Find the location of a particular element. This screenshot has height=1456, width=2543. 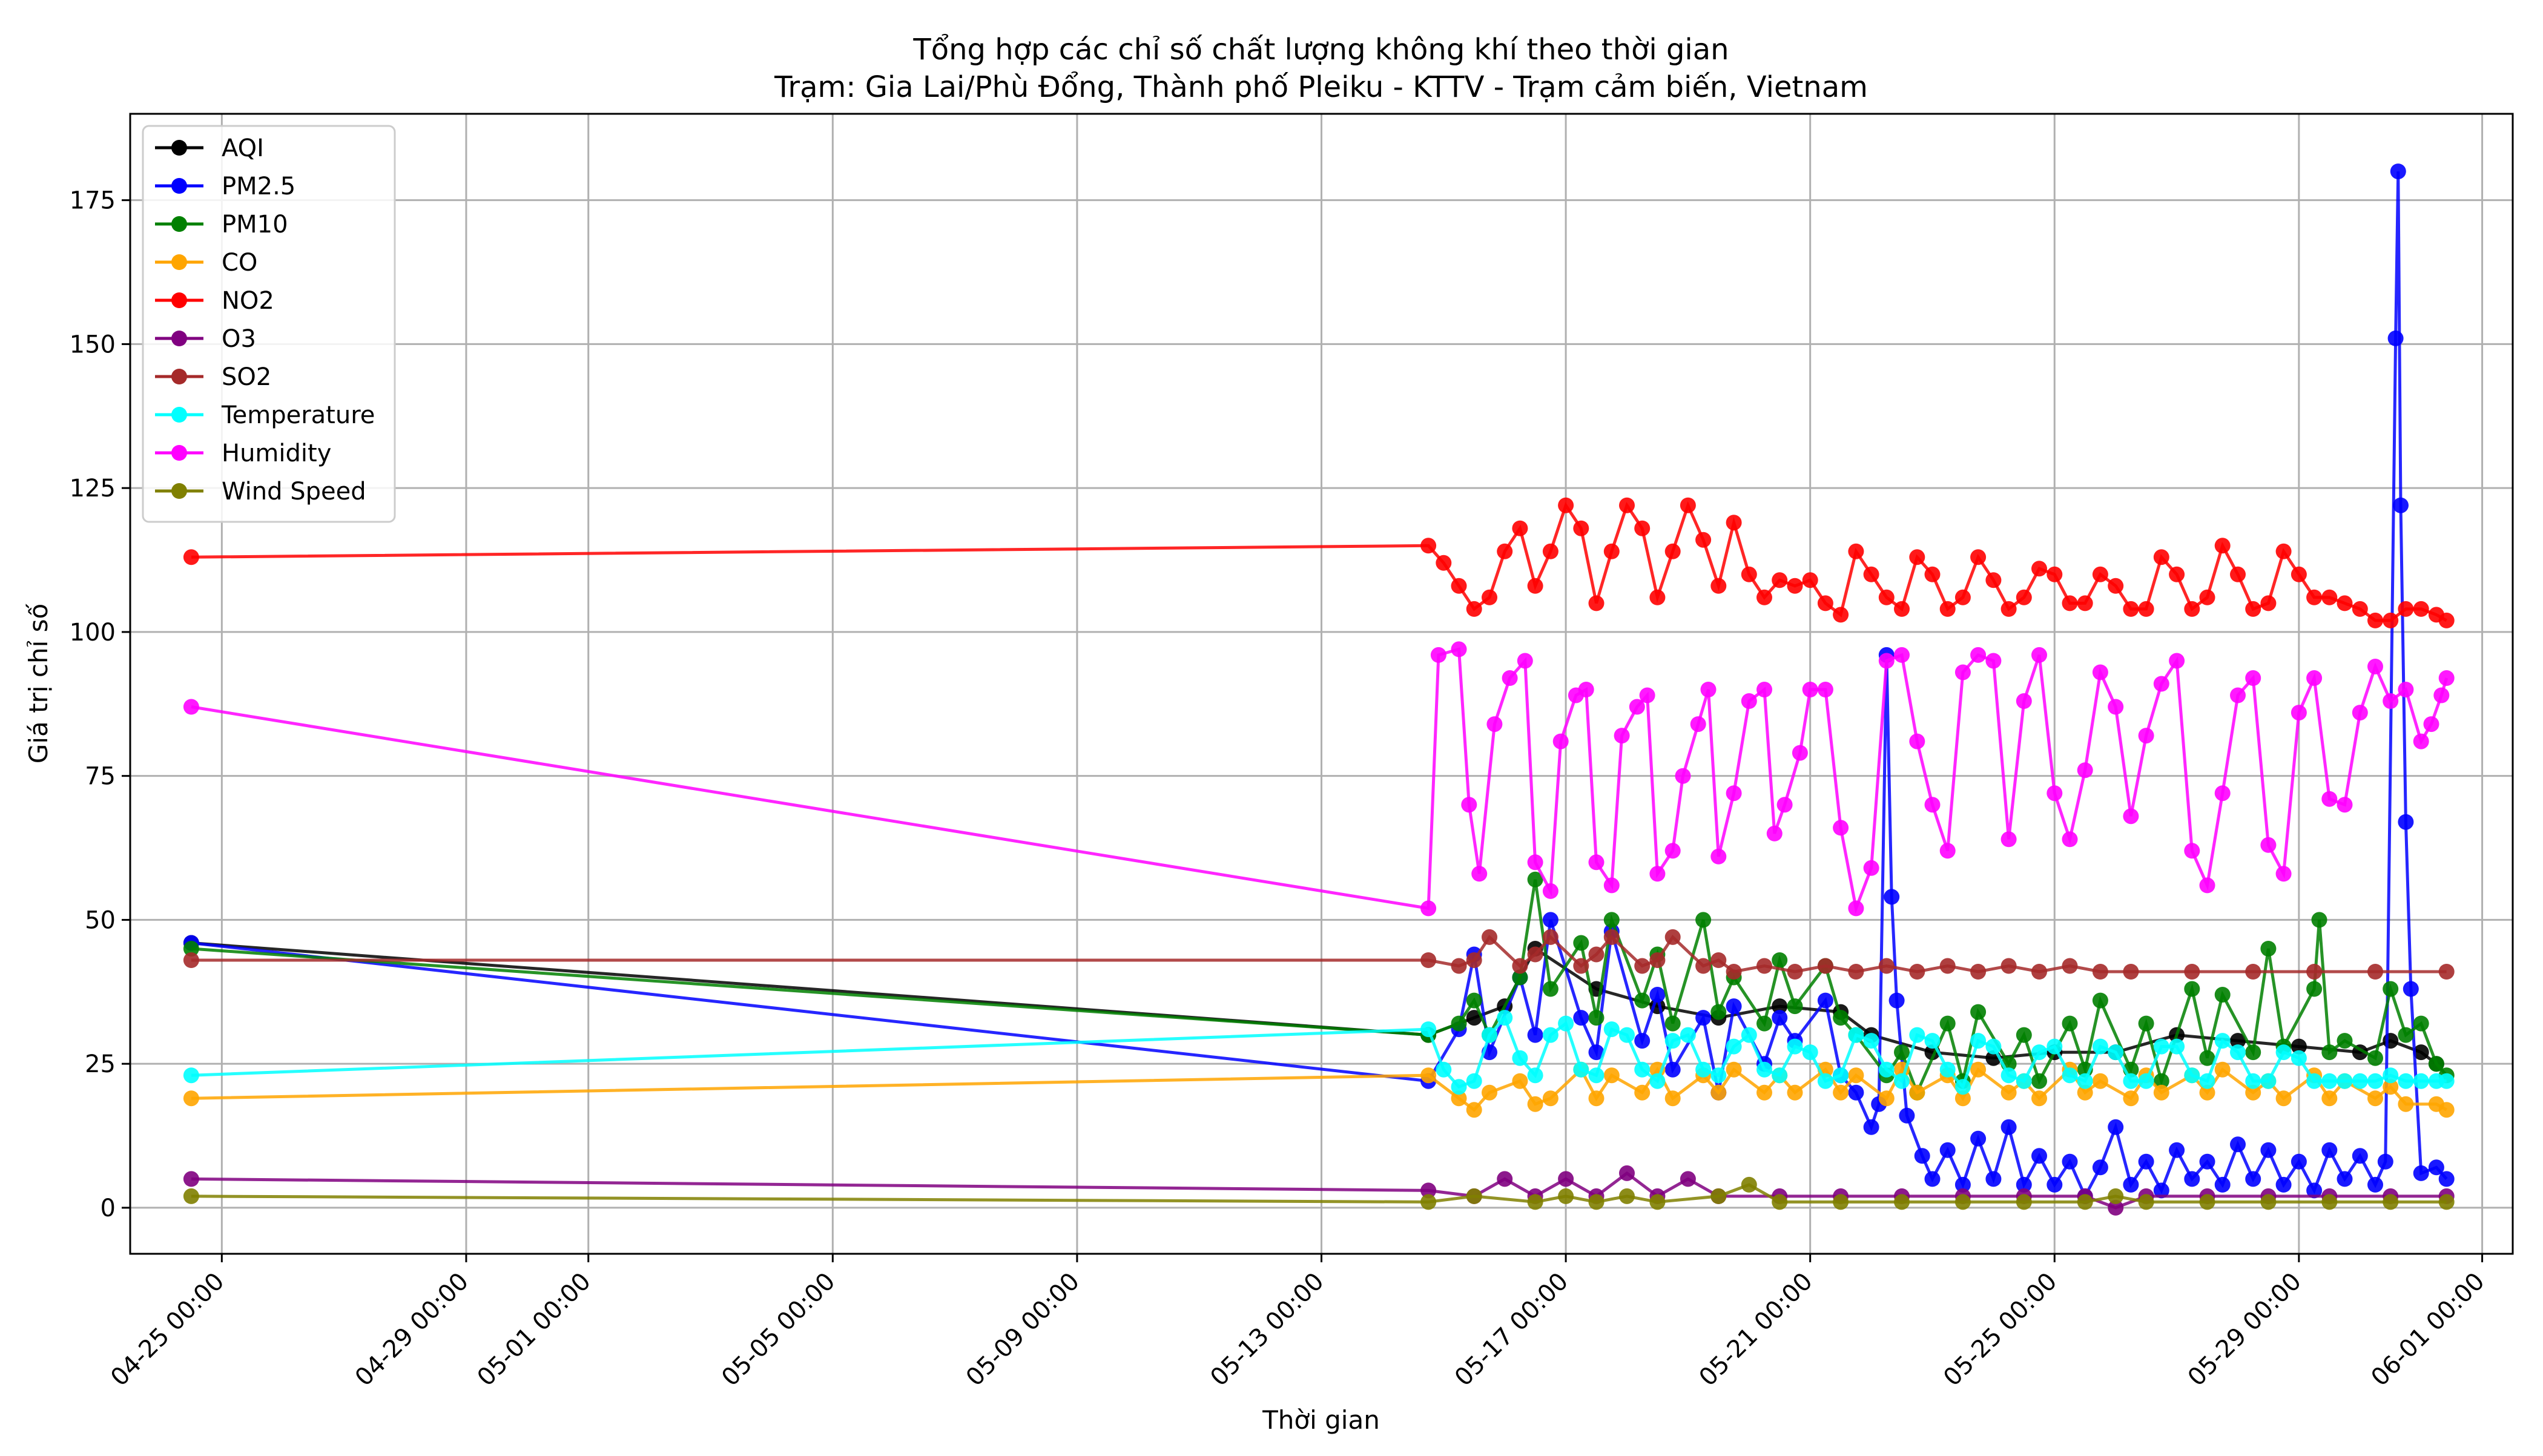

legend-label: PM10 is located at coordinates (255, 225).